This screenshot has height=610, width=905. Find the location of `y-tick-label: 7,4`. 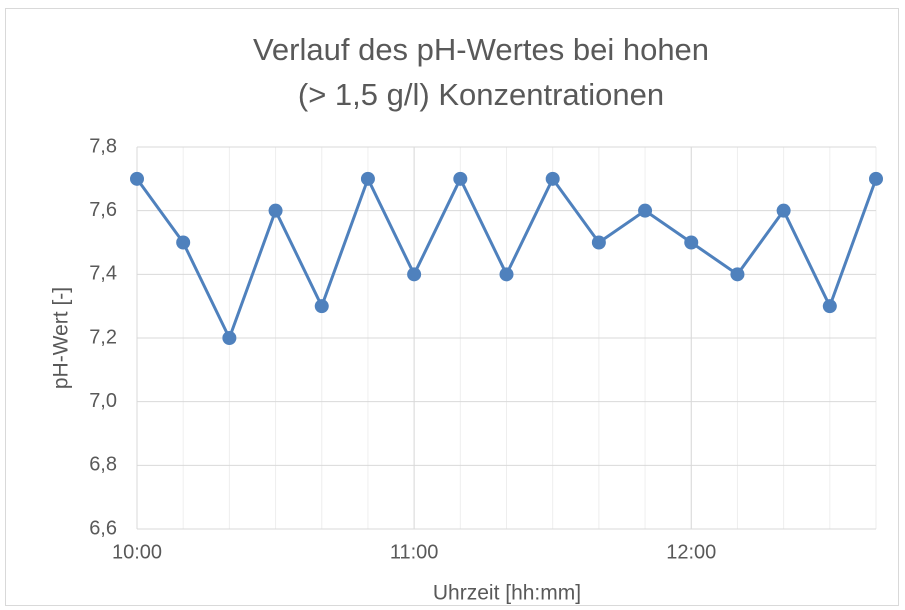

y-tick-label: 7,4 is located at coordinates (103, 274).